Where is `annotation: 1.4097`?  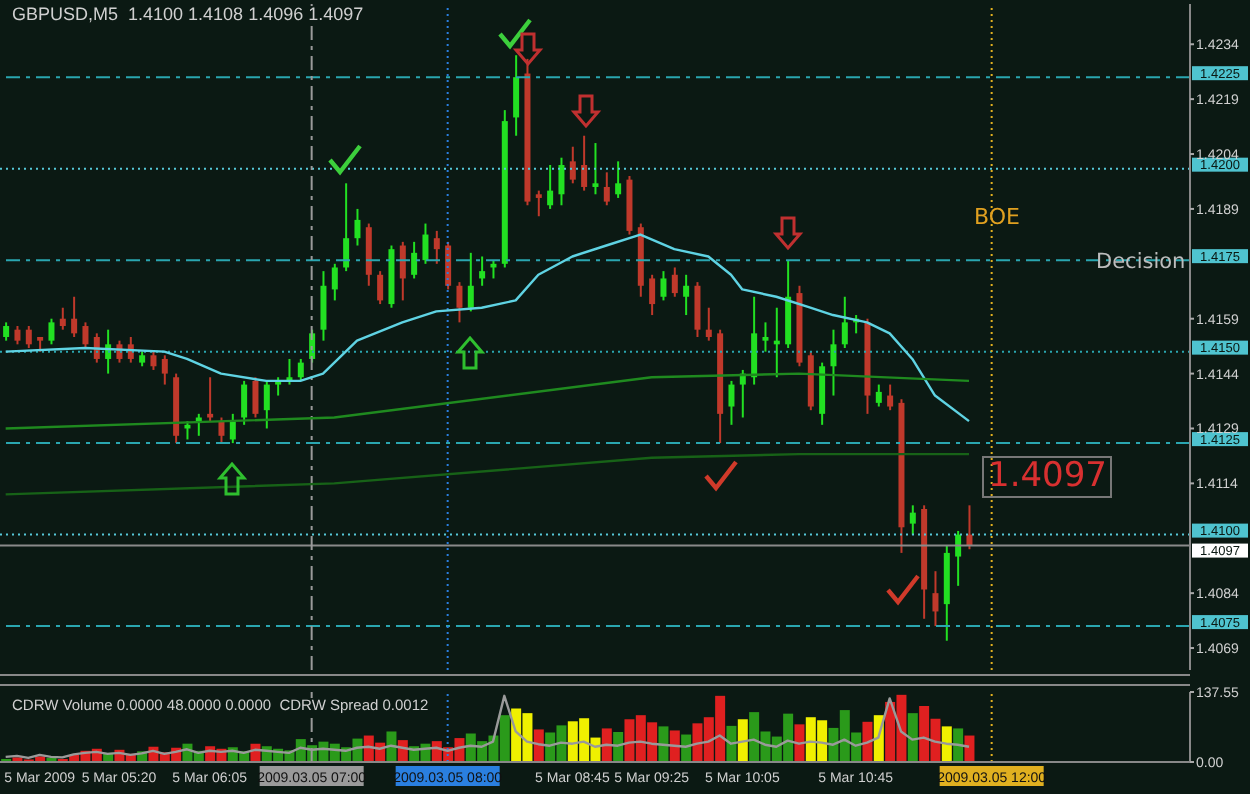
annotation: 1.4097 is located at coordinates (1047, 477).